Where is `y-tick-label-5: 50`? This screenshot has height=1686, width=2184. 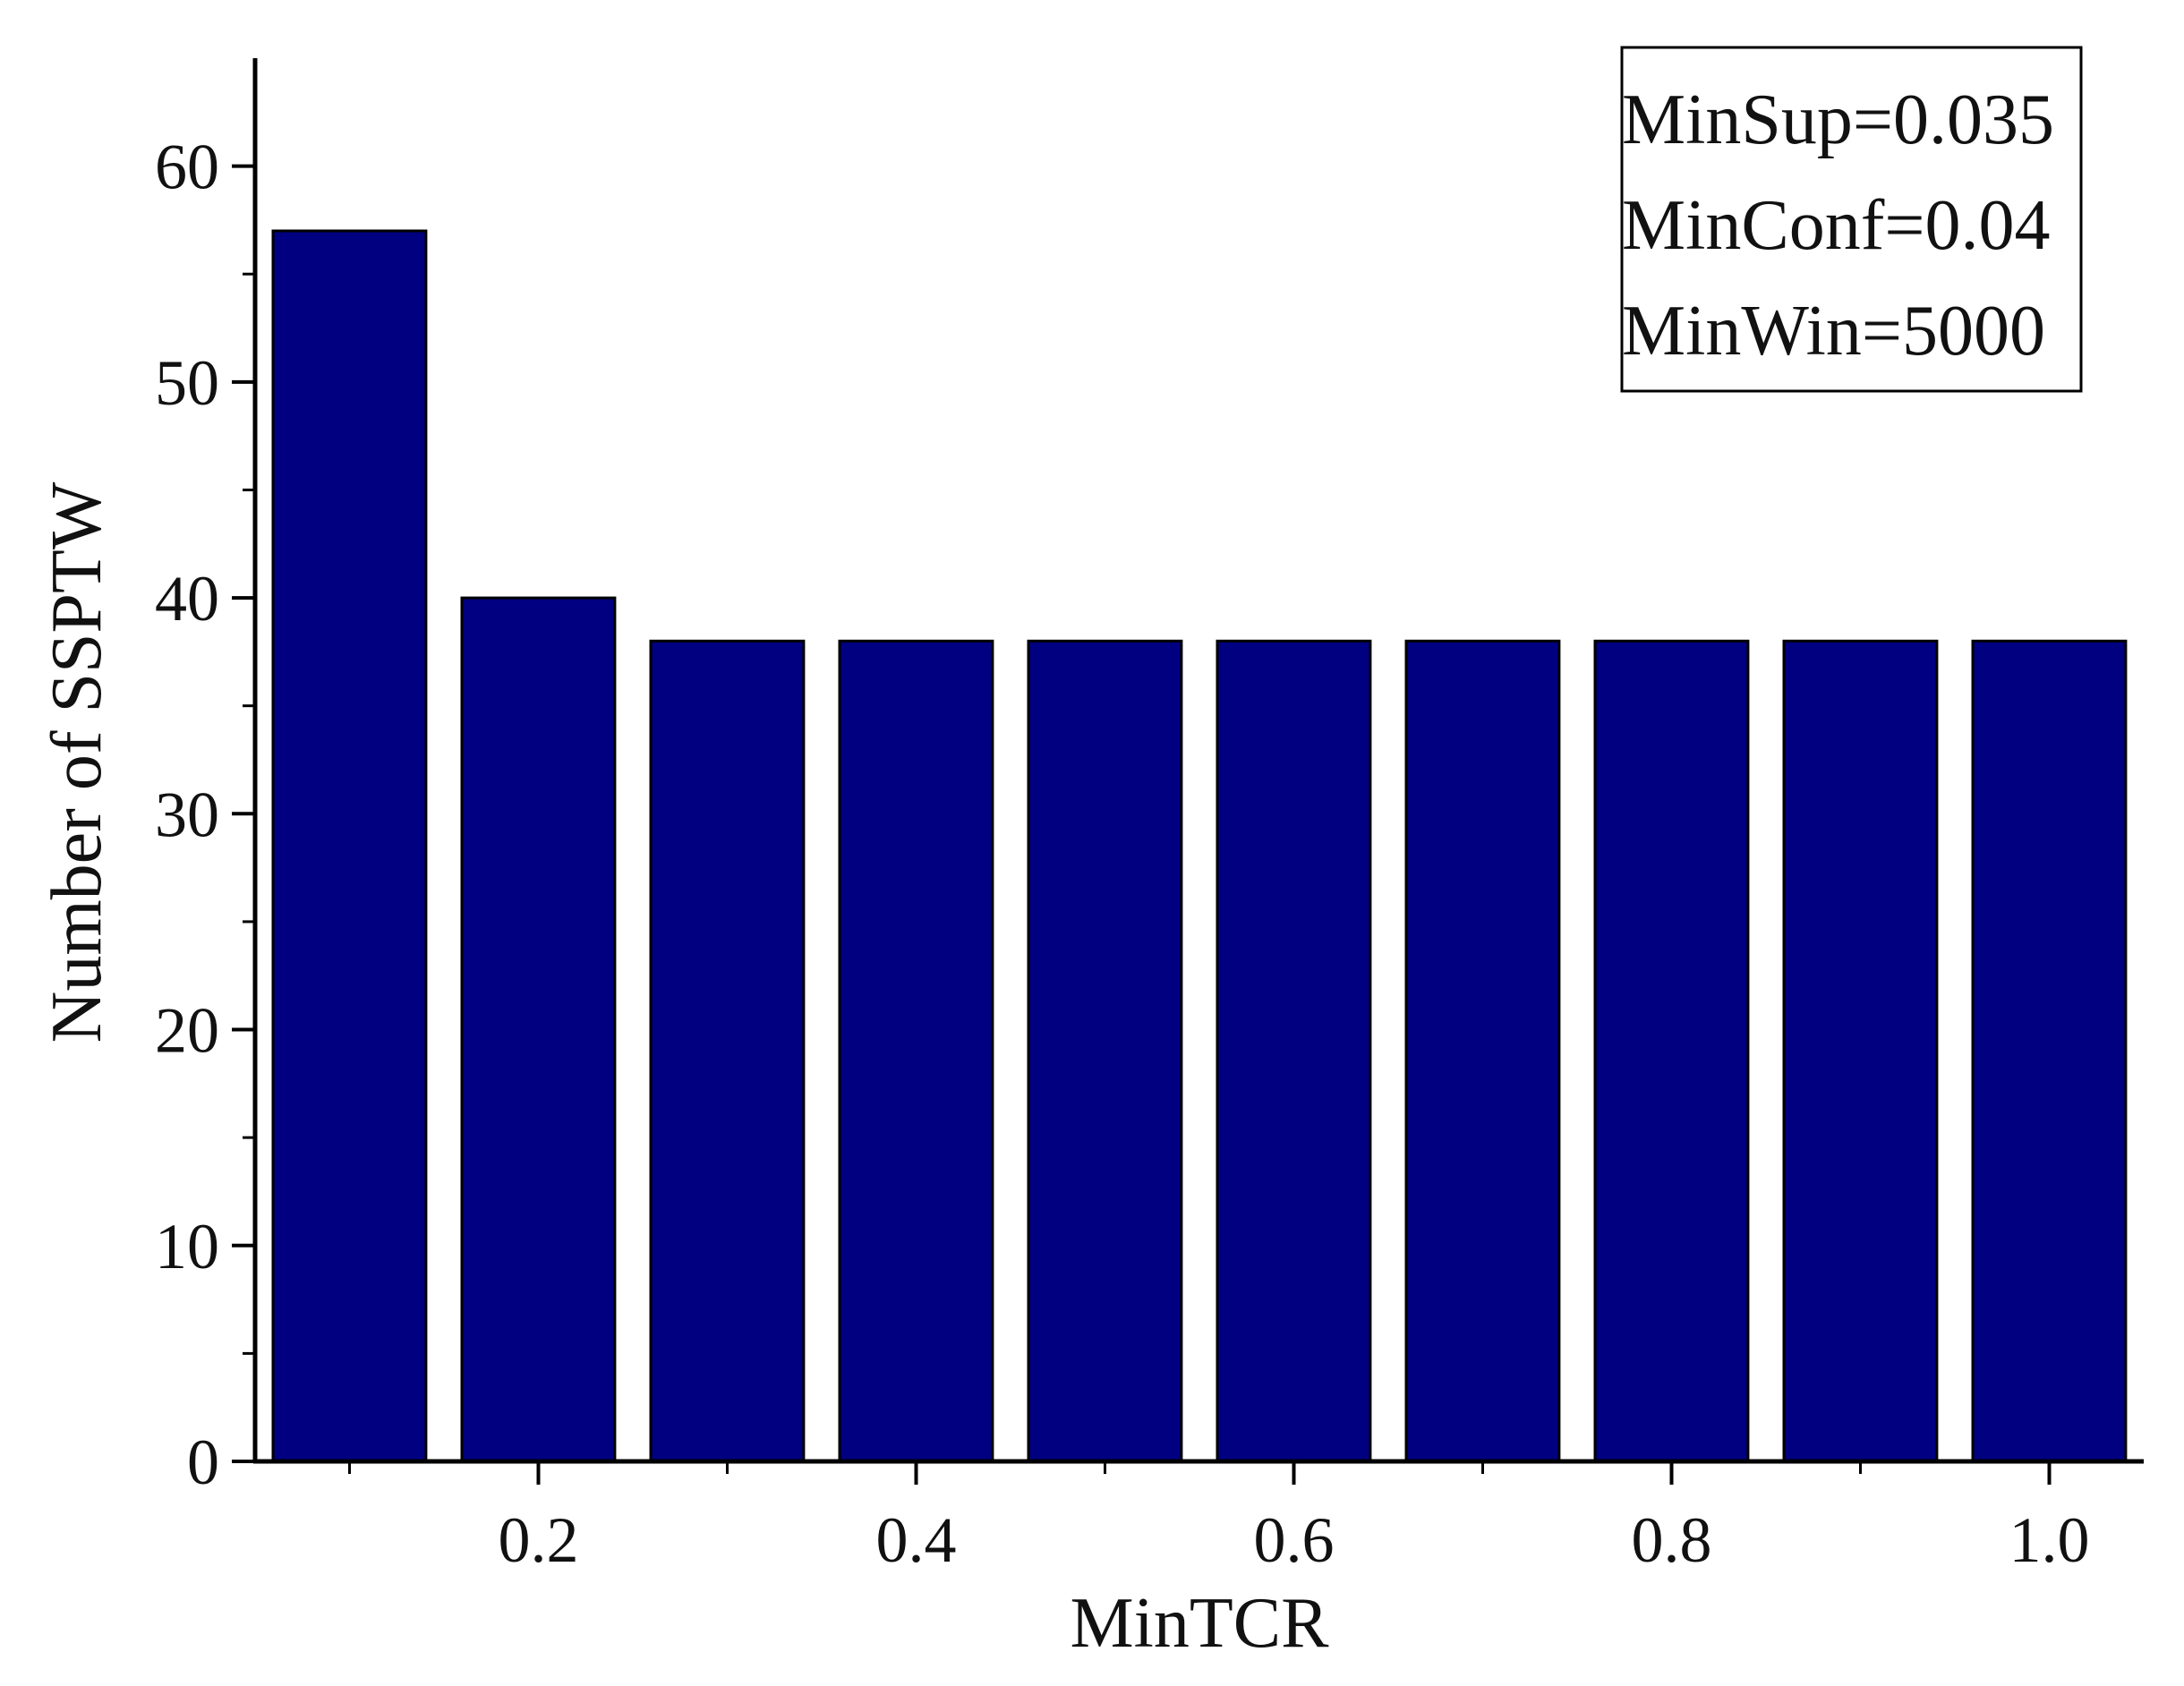
y-tick-label-5: 50 is located at coordinates (187, 383).